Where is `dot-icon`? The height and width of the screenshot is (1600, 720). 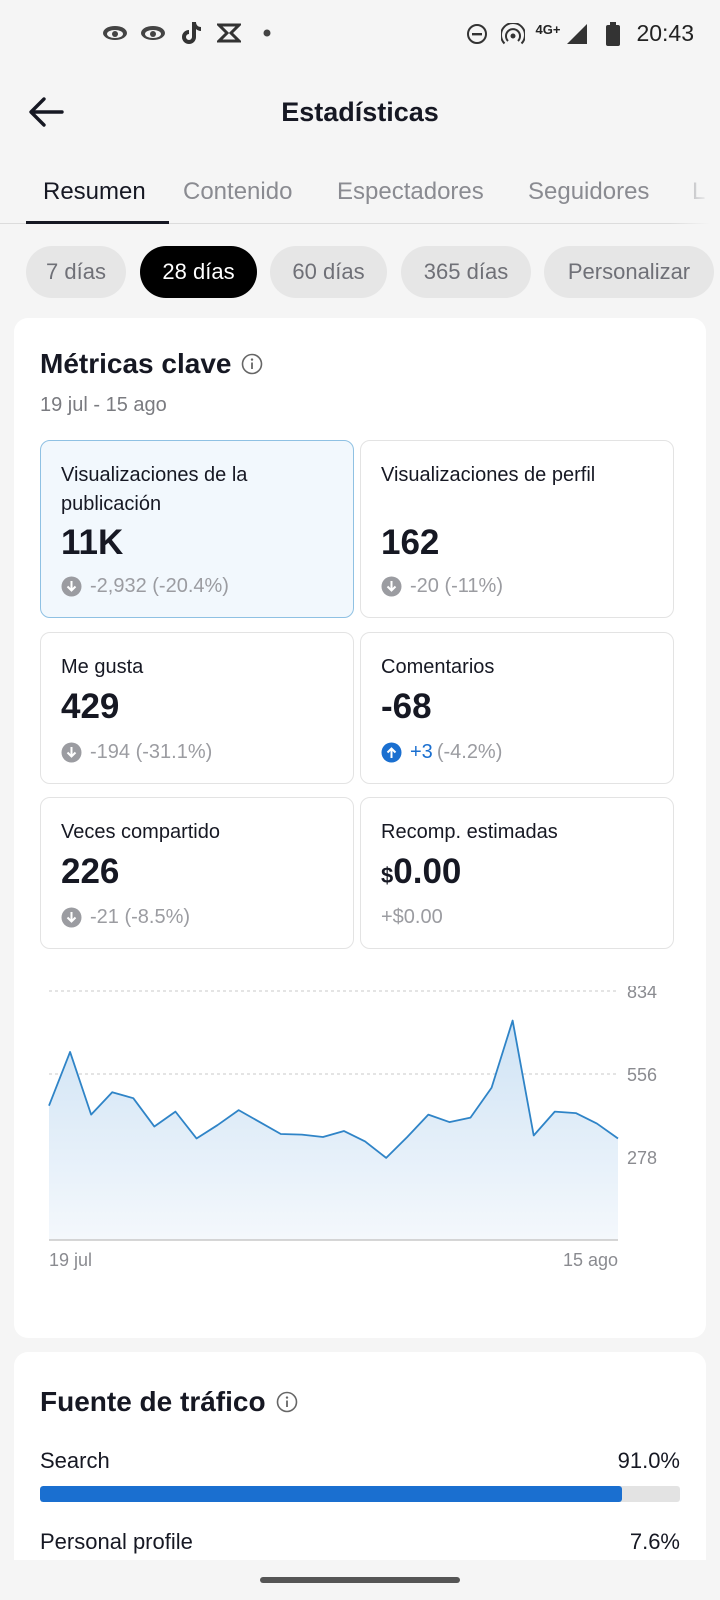
dot-icon is located at coordinates (267, 33).